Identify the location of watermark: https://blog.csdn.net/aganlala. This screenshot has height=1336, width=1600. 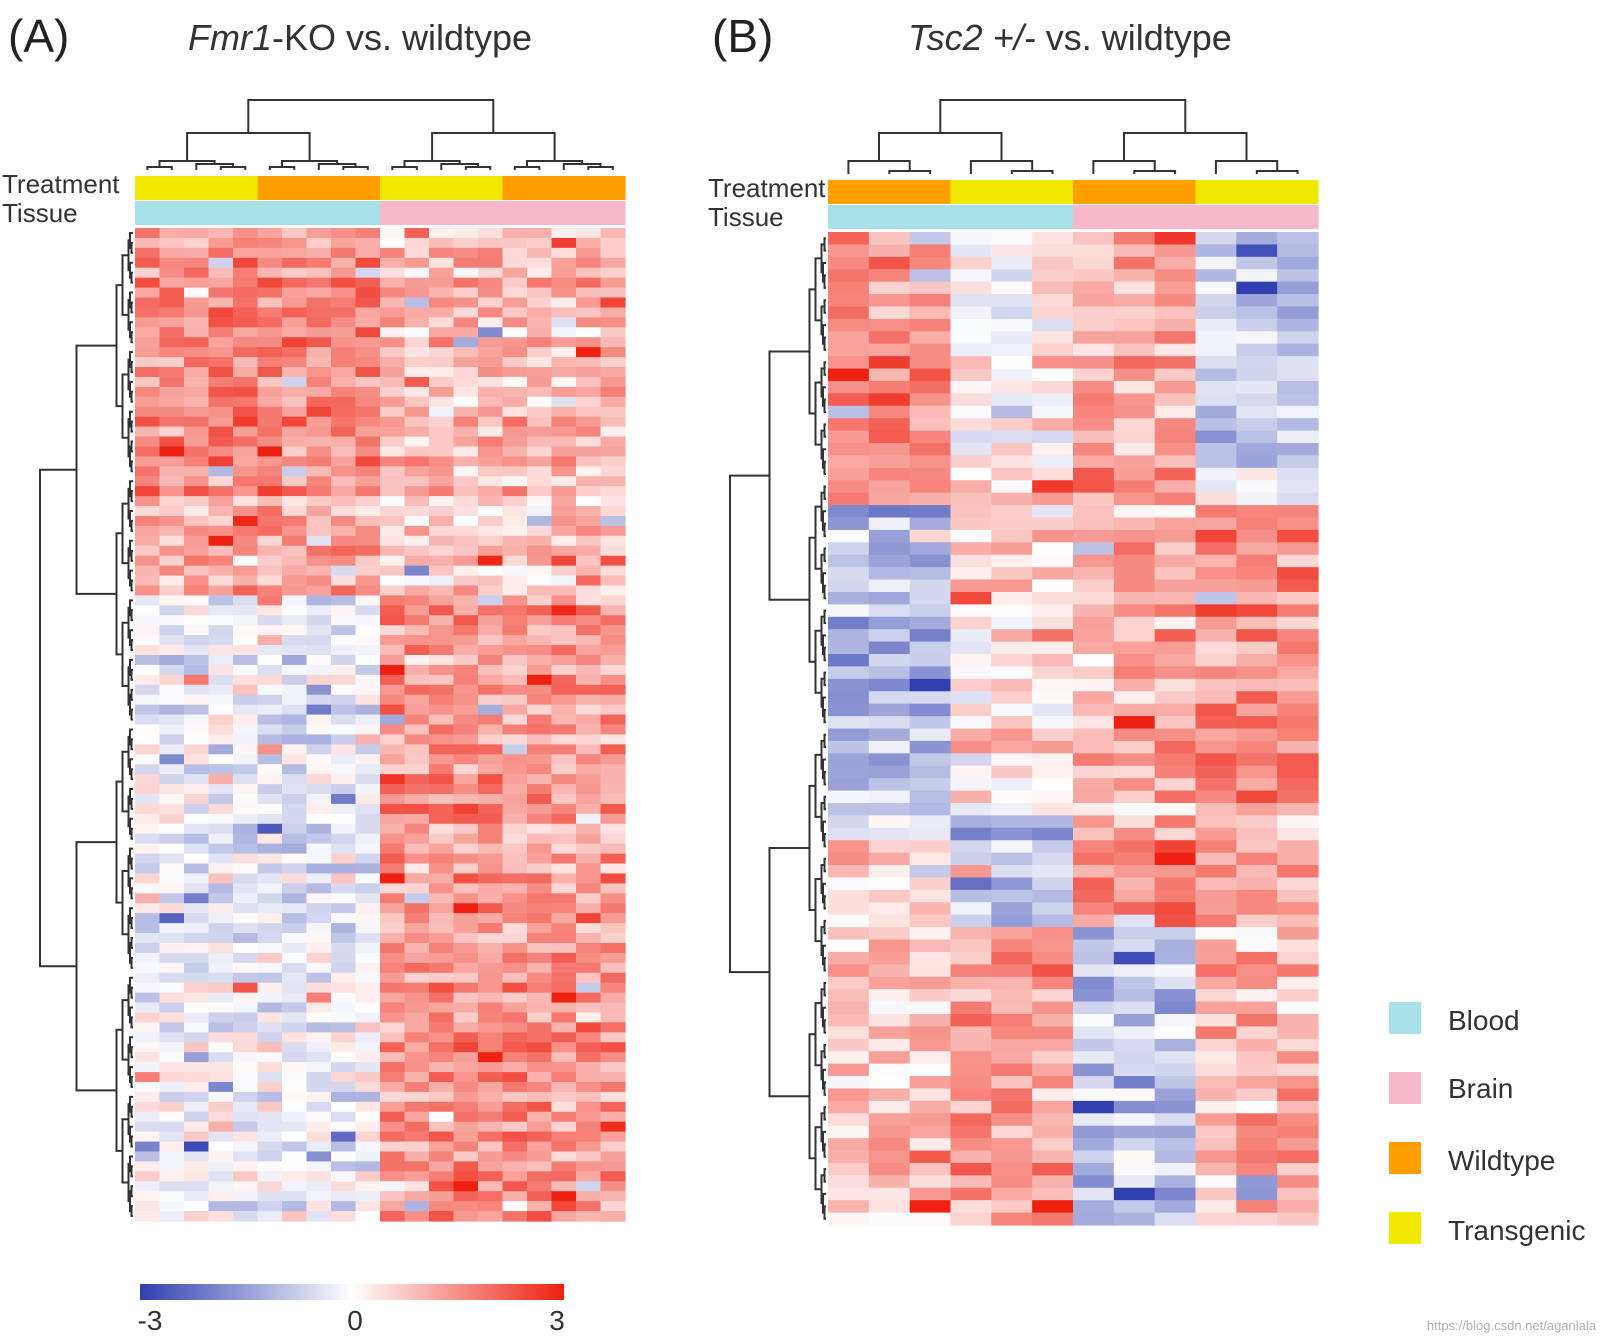
(1512, 1325).